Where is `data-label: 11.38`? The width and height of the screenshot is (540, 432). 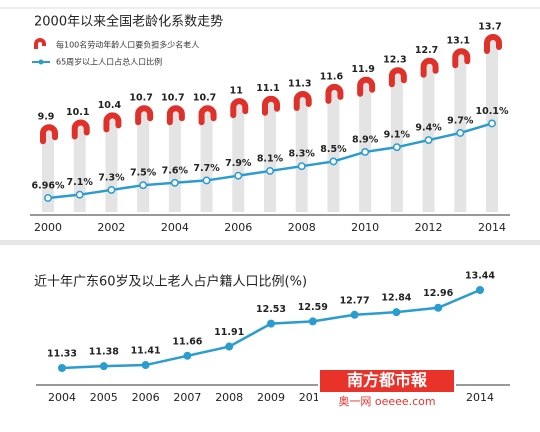
data-label: 11.38 is located at coordinates (104, 352).